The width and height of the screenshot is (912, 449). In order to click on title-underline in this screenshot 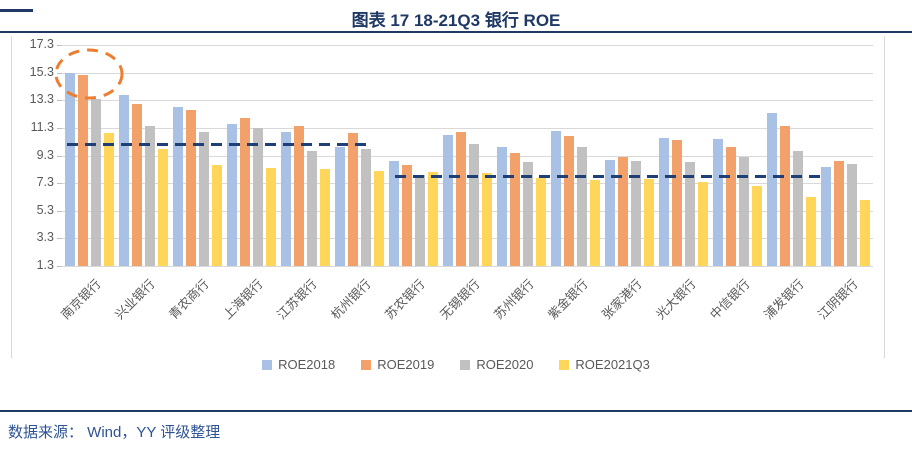, I will do `click(456, 32)`.